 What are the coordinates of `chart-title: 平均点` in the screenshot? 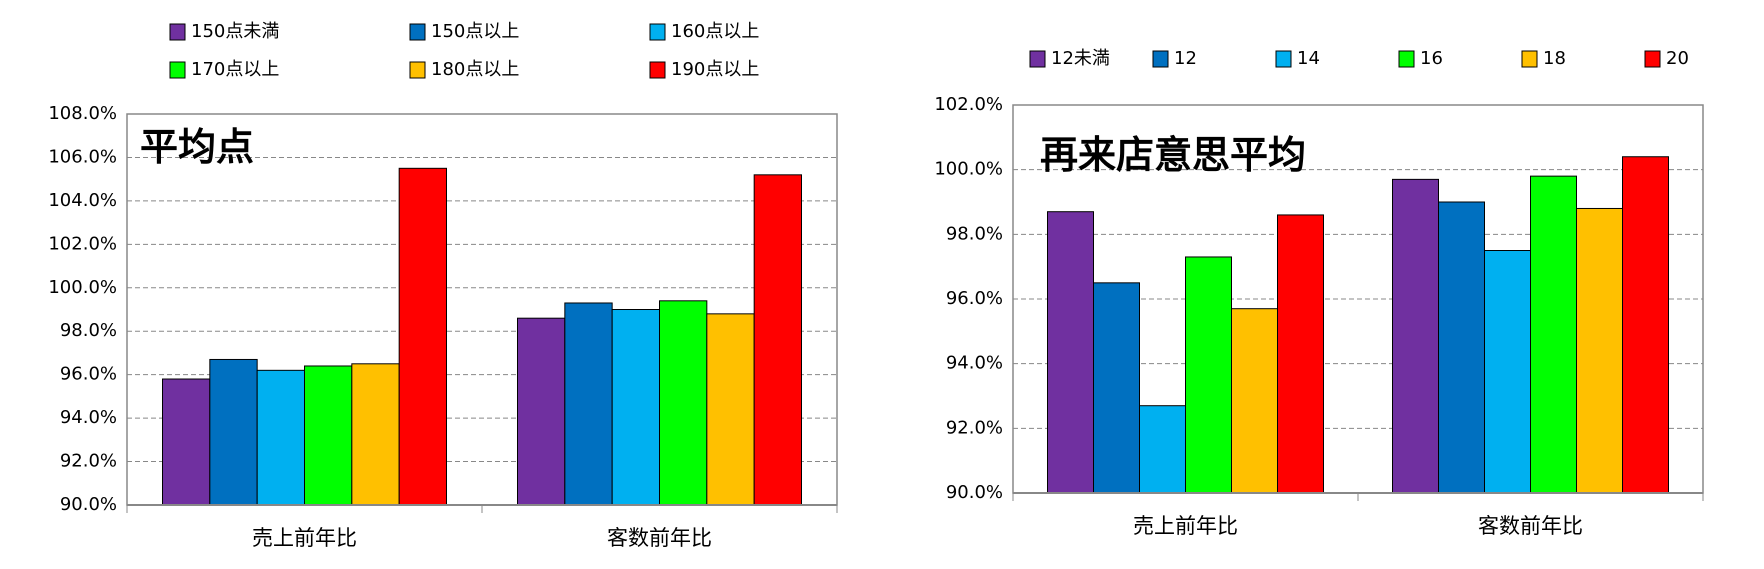 It's located at (197, 147).